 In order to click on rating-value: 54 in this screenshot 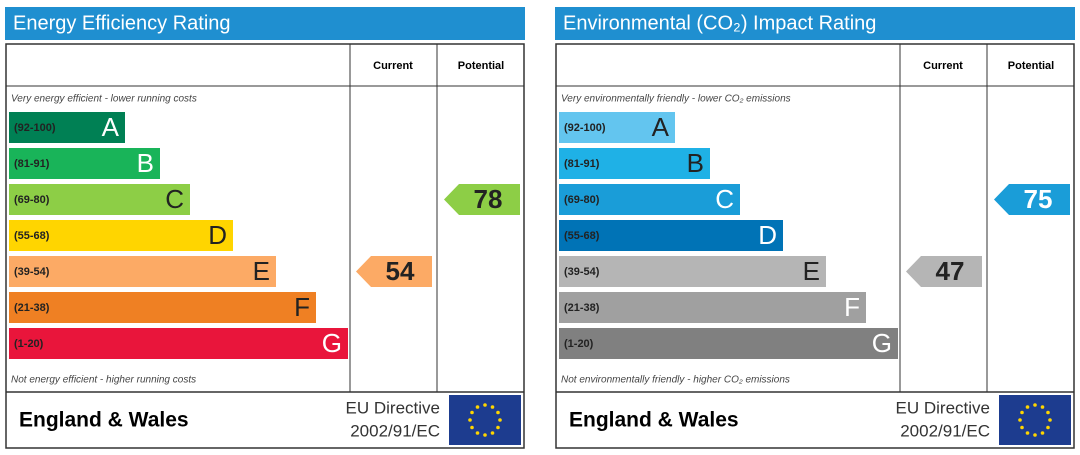, I will do `click(400, 271)`.